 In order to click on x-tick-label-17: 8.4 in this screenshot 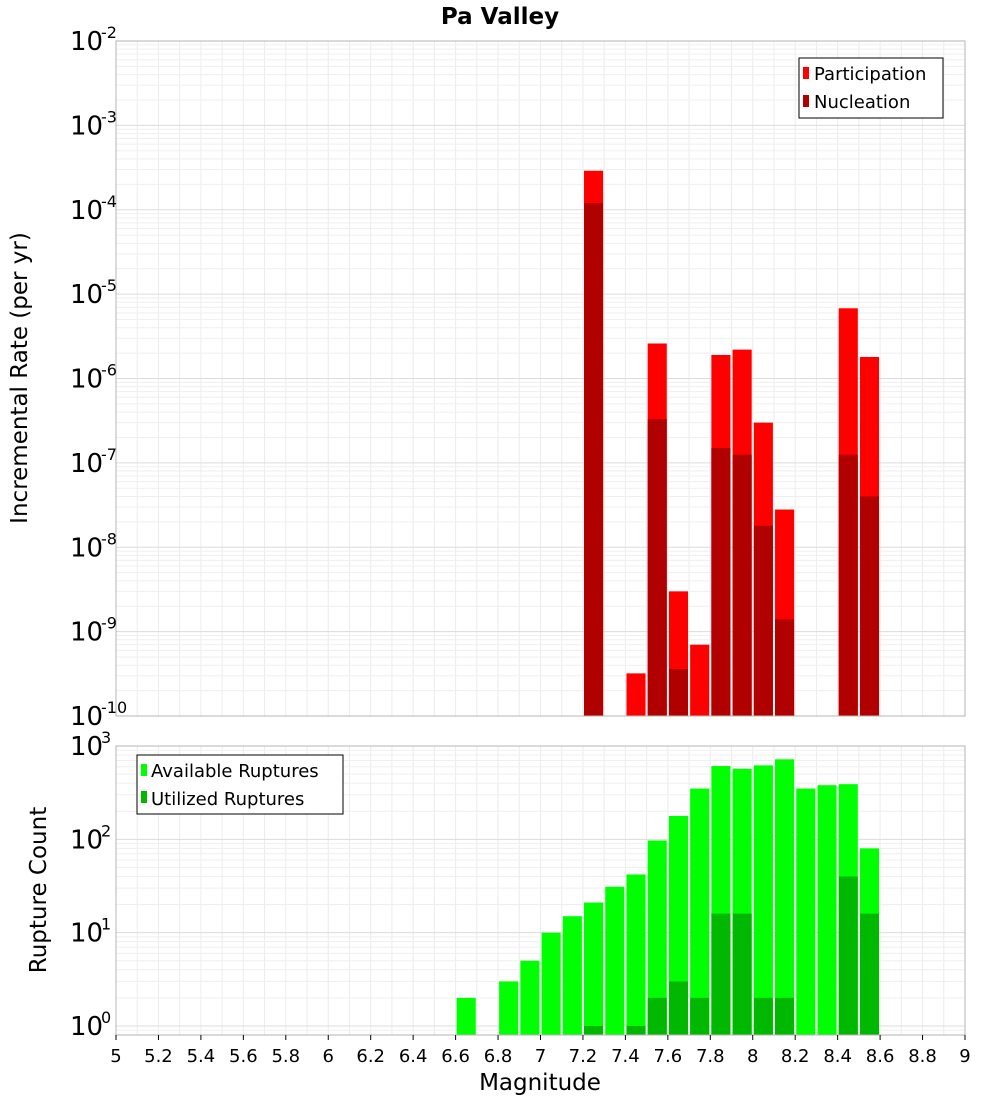, I will do `click(837, 1056)`.